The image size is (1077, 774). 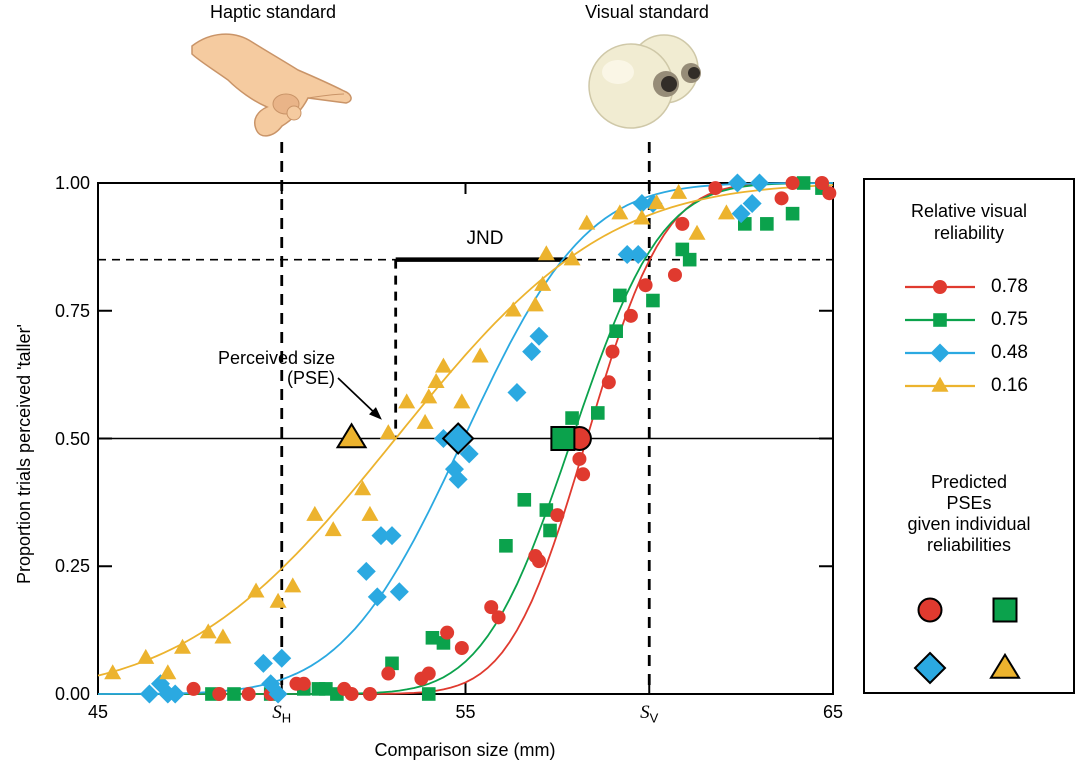 What do you see at coordinates (24, 454) in the screenshot?
I see `y-axis-title: Proportion trials perceived 'taller'` at bounding box center [24, 454].